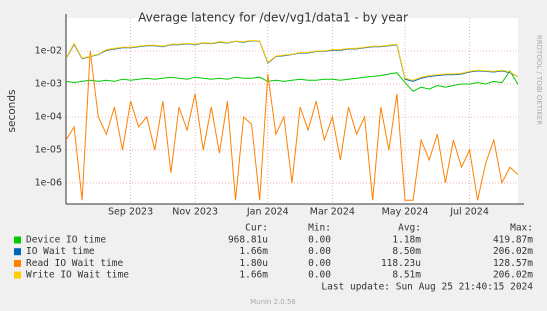 Image resolution: width=547 pixels, height=311 pixels. Describe the element at coordinates (273, 302) in the screenshot. I see `footer: Munin 2.0.56` at that location.